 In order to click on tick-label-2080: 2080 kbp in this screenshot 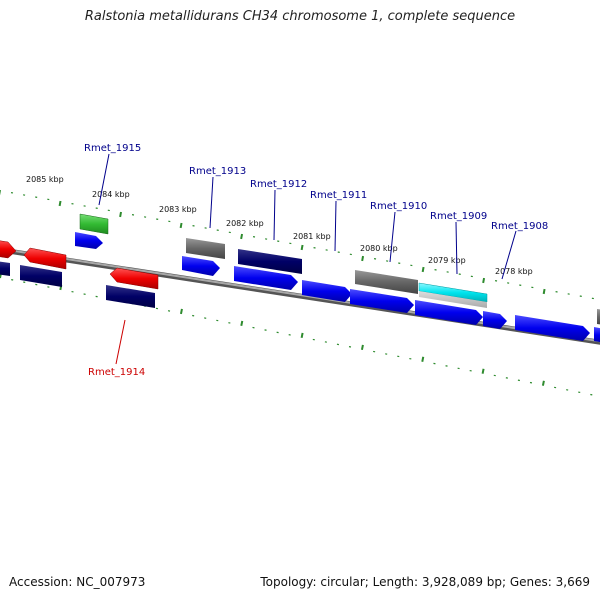, I will do `click(379, 248)`.